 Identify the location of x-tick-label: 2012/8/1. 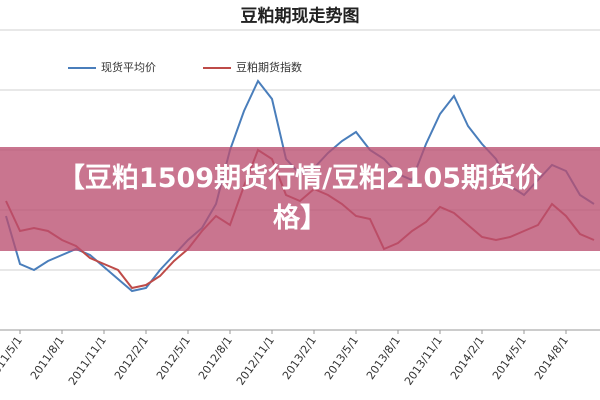
(215, 358).